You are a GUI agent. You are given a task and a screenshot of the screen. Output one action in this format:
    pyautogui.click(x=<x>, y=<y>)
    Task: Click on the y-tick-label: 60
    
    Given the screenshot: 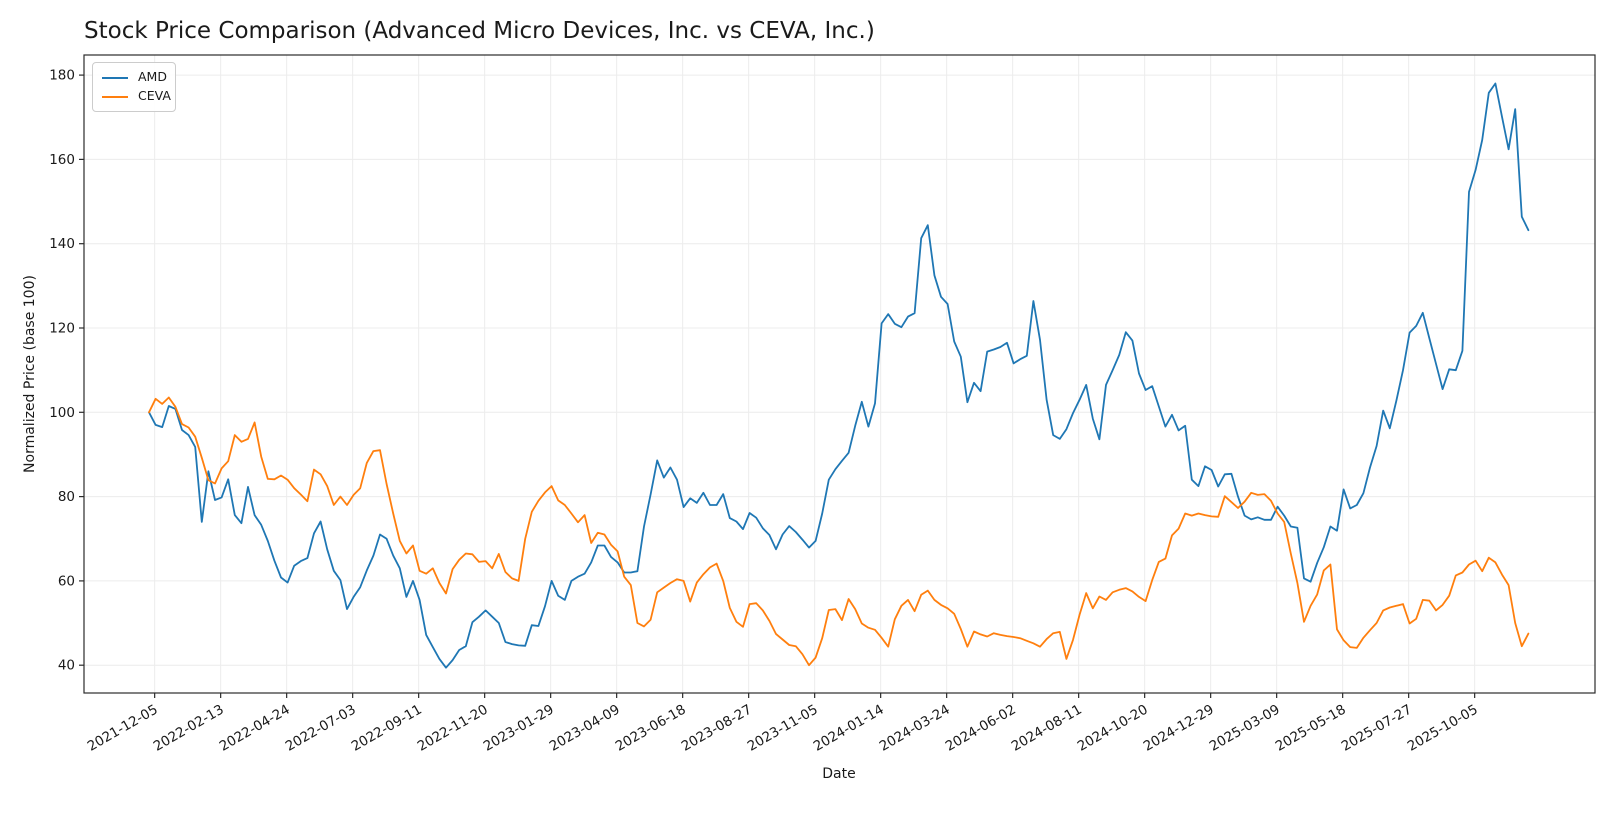 What is the action you would take?
    pyautogui.click(x=66, y=581)
    